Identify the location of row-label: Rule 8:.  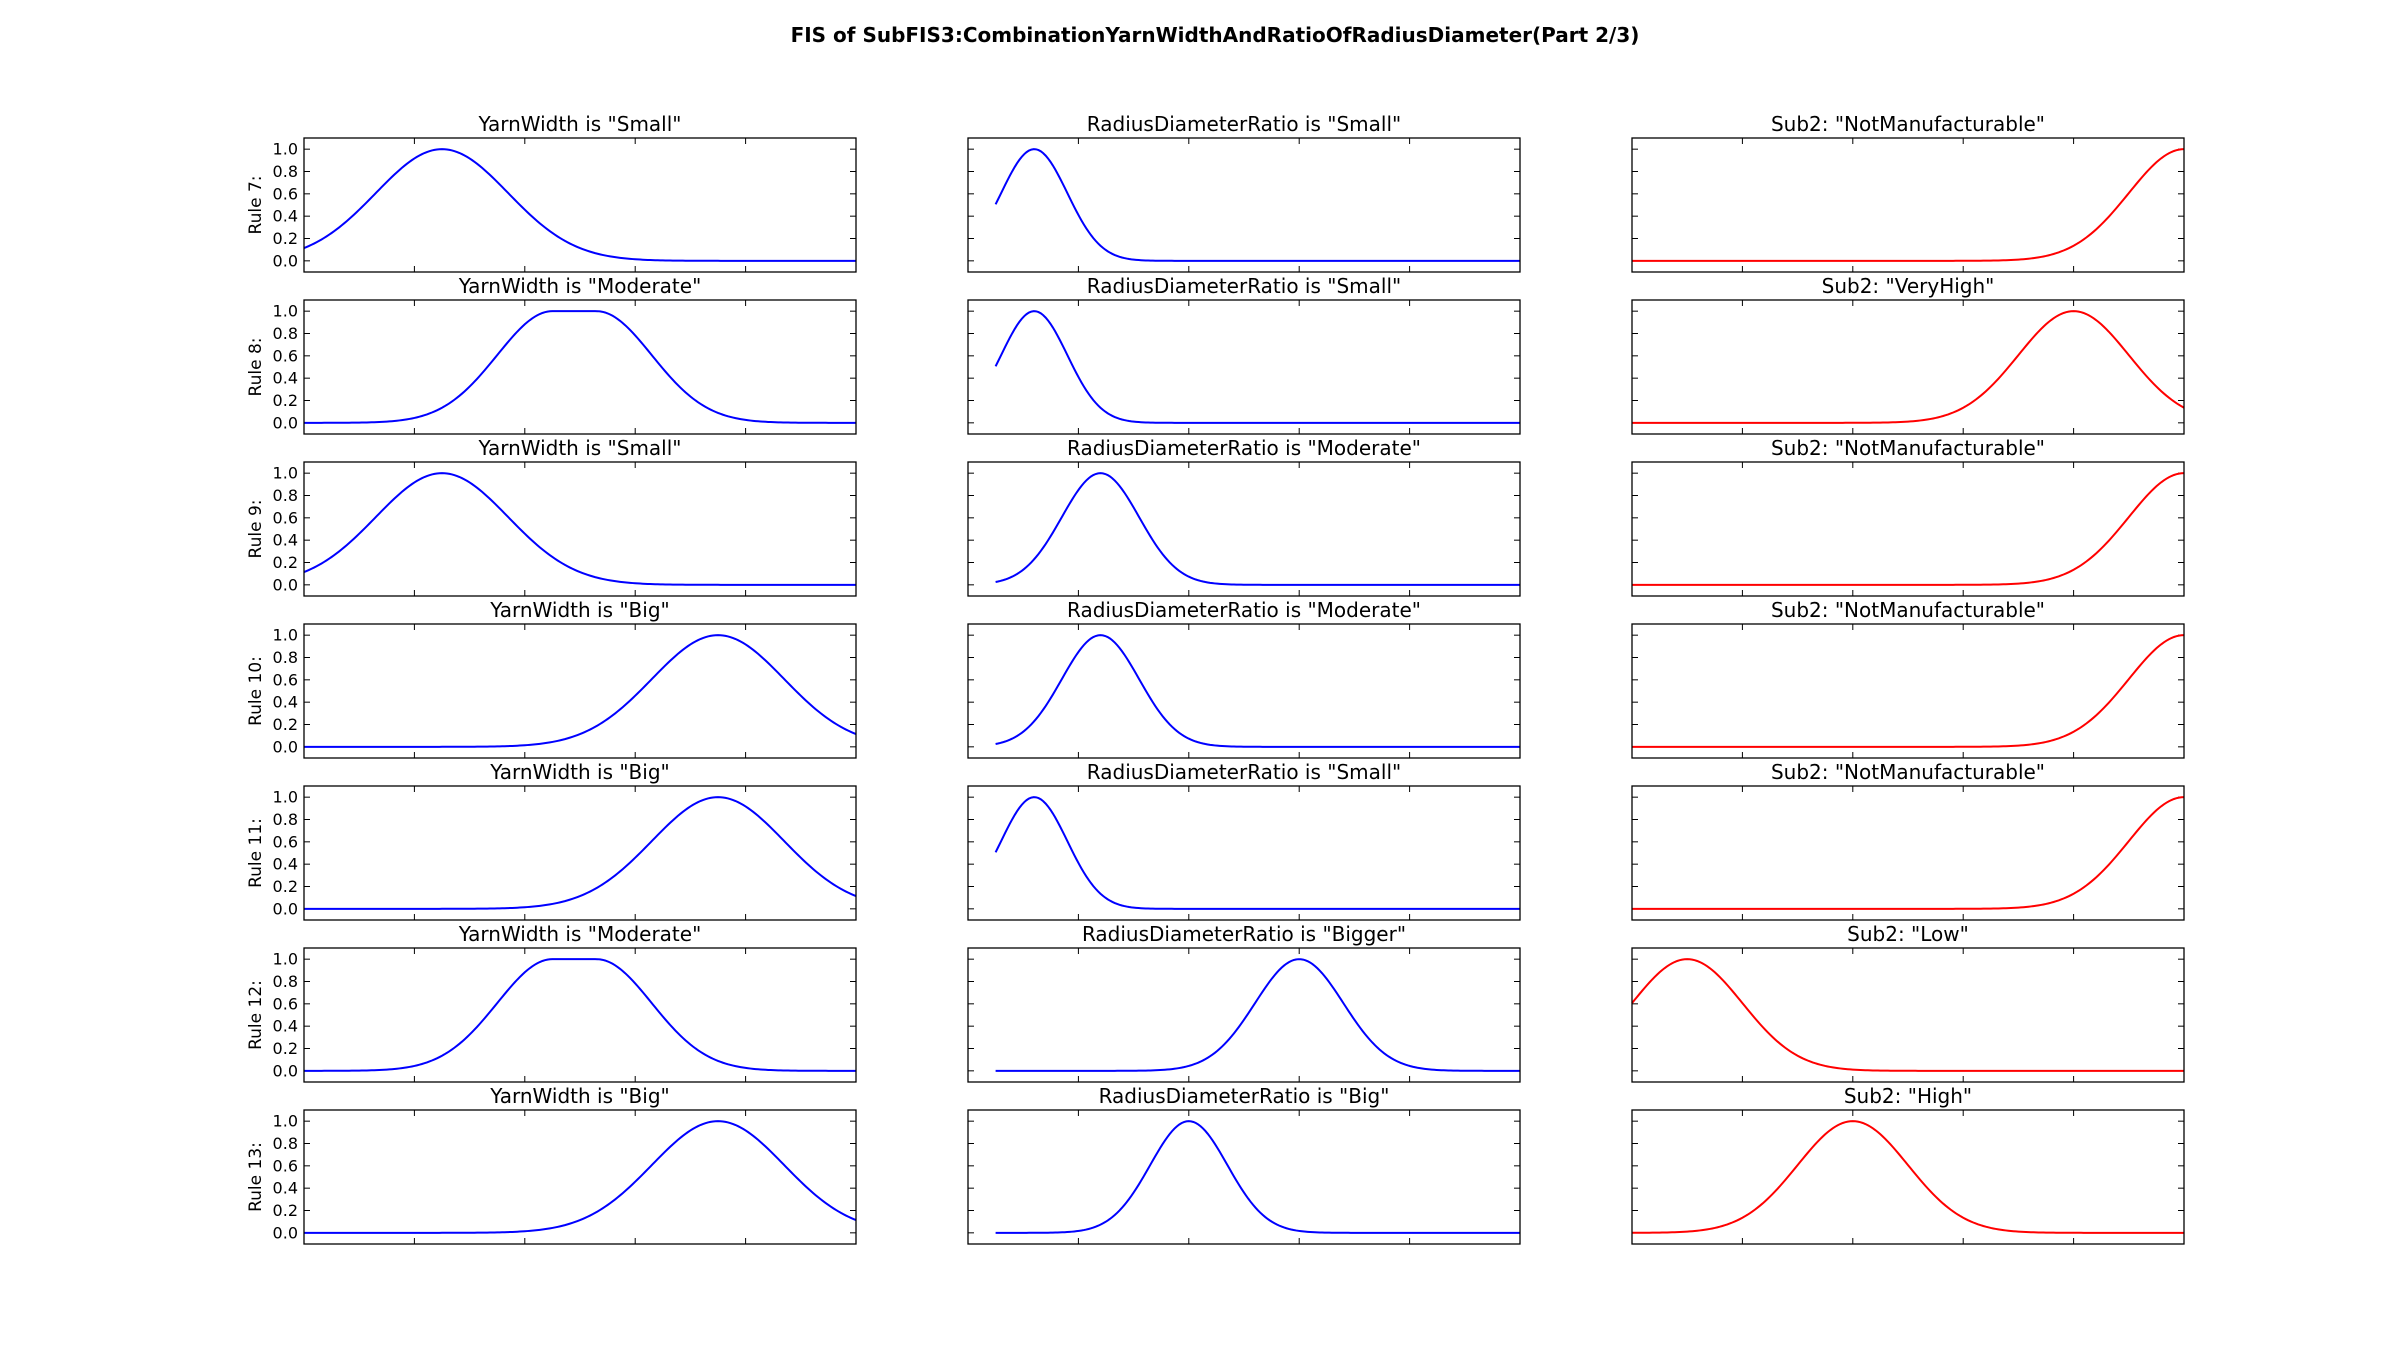
(256, 367).